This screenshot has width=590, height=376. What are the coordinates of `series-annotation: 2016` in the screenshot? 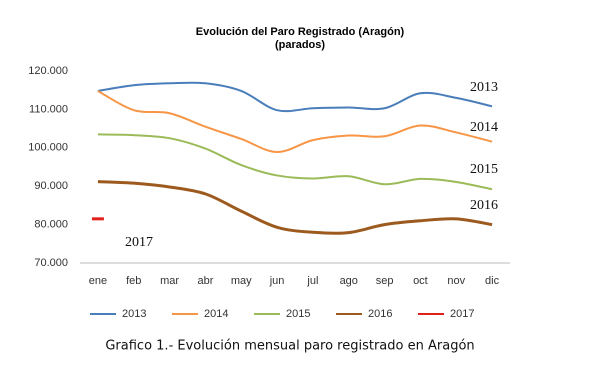 It's located at (484, 205).